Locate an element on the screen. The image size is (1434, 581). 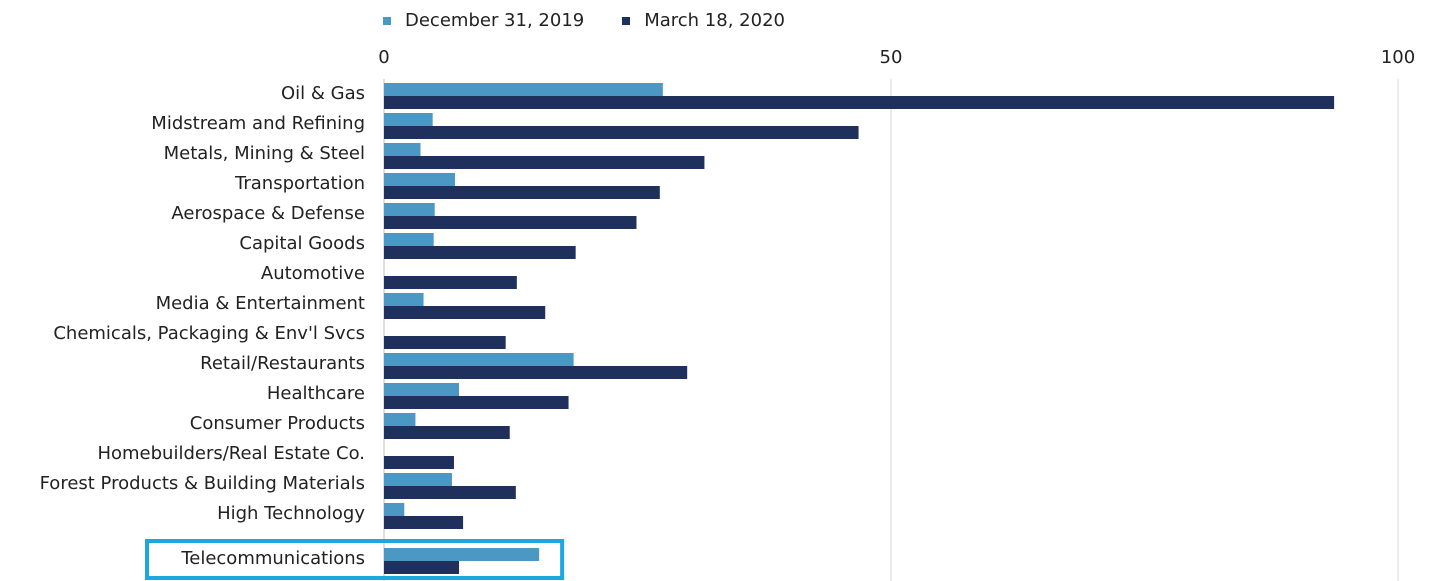
y-tick-label-consumer-products: Consumer Products is located at coordinates (277, 423).